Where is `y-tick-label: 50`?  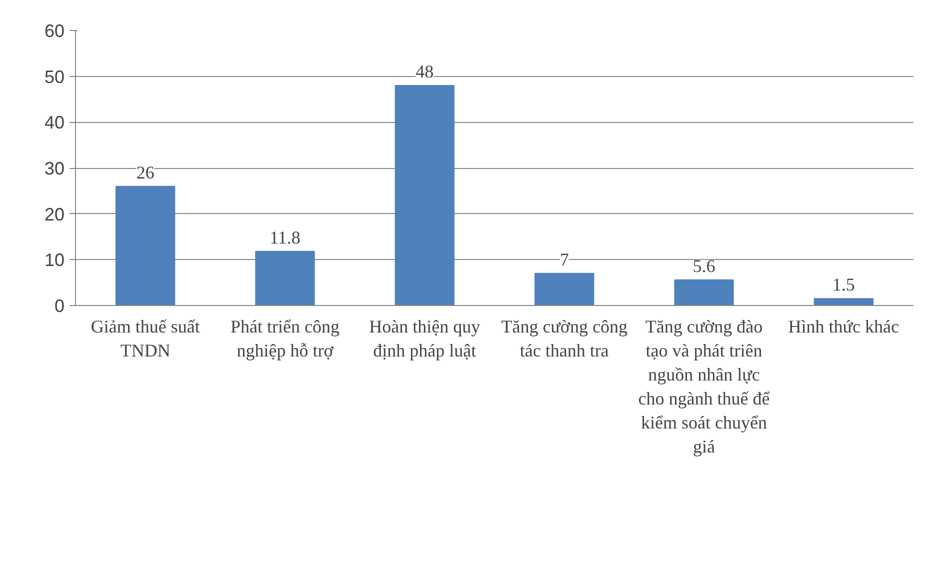
y-tick-label: 50 is located at coordinates (54, 76).